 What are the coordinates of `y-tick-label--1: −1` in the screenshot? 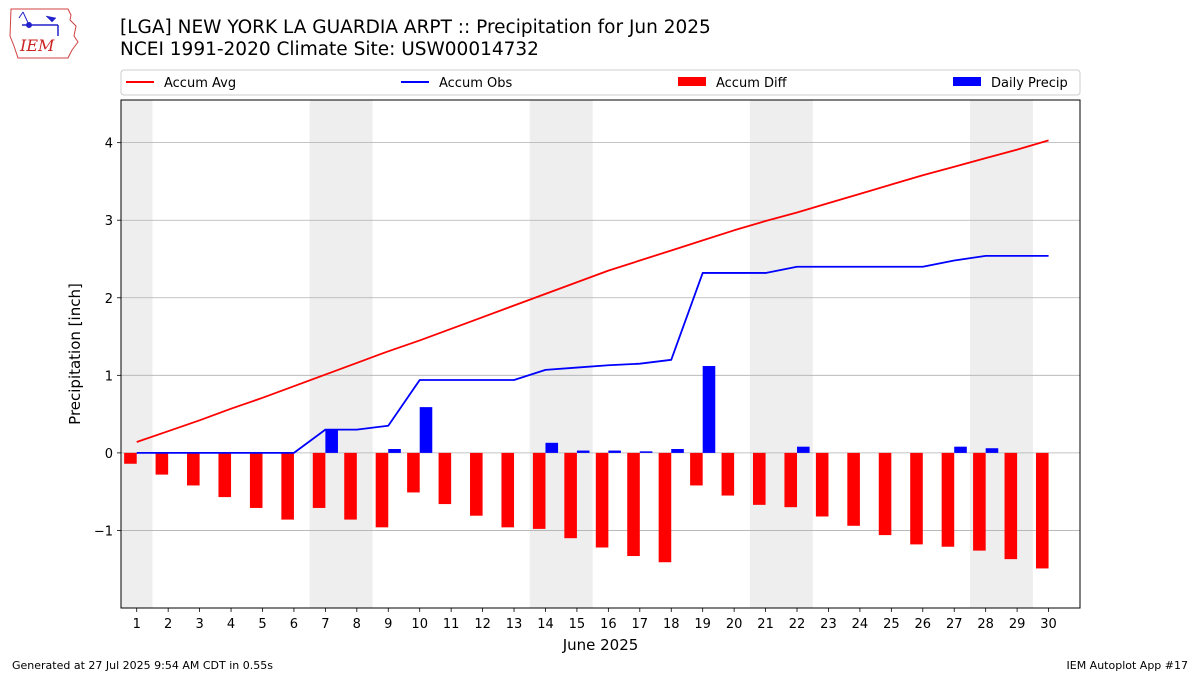 It's located at (103, 531).